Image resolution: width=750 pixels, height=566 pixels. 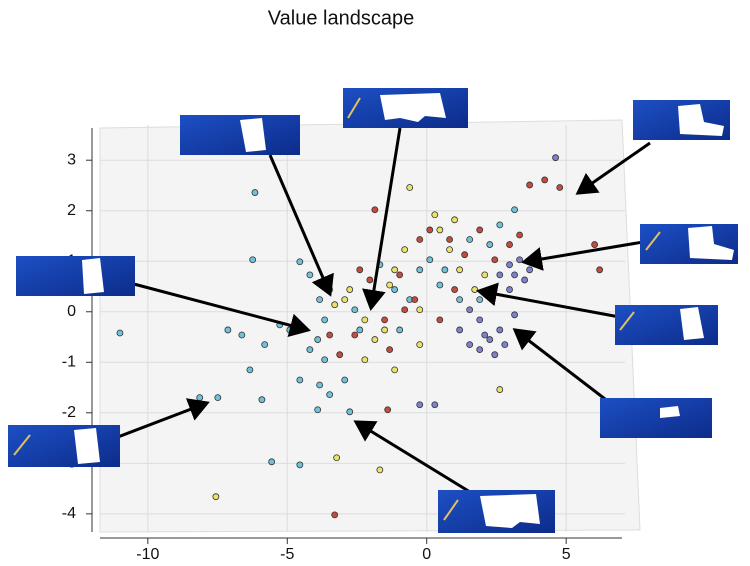 I want to click on y-tick-label: -2, so click(x=69, y=412).